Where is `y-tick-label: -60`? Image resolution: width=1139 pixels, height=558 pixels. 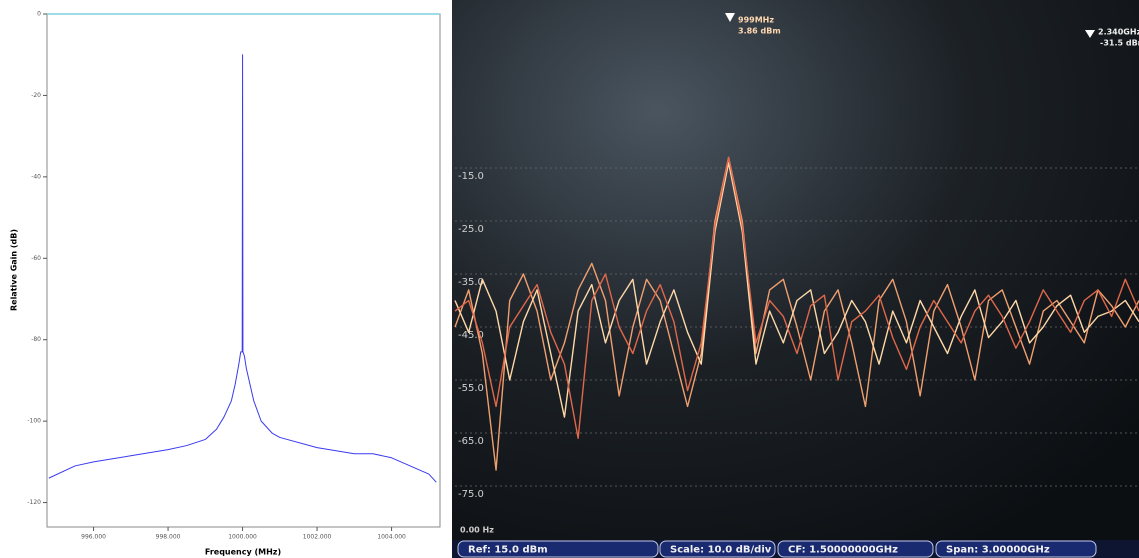 y-tick-label: -60 is located at coordinates (36, 258).